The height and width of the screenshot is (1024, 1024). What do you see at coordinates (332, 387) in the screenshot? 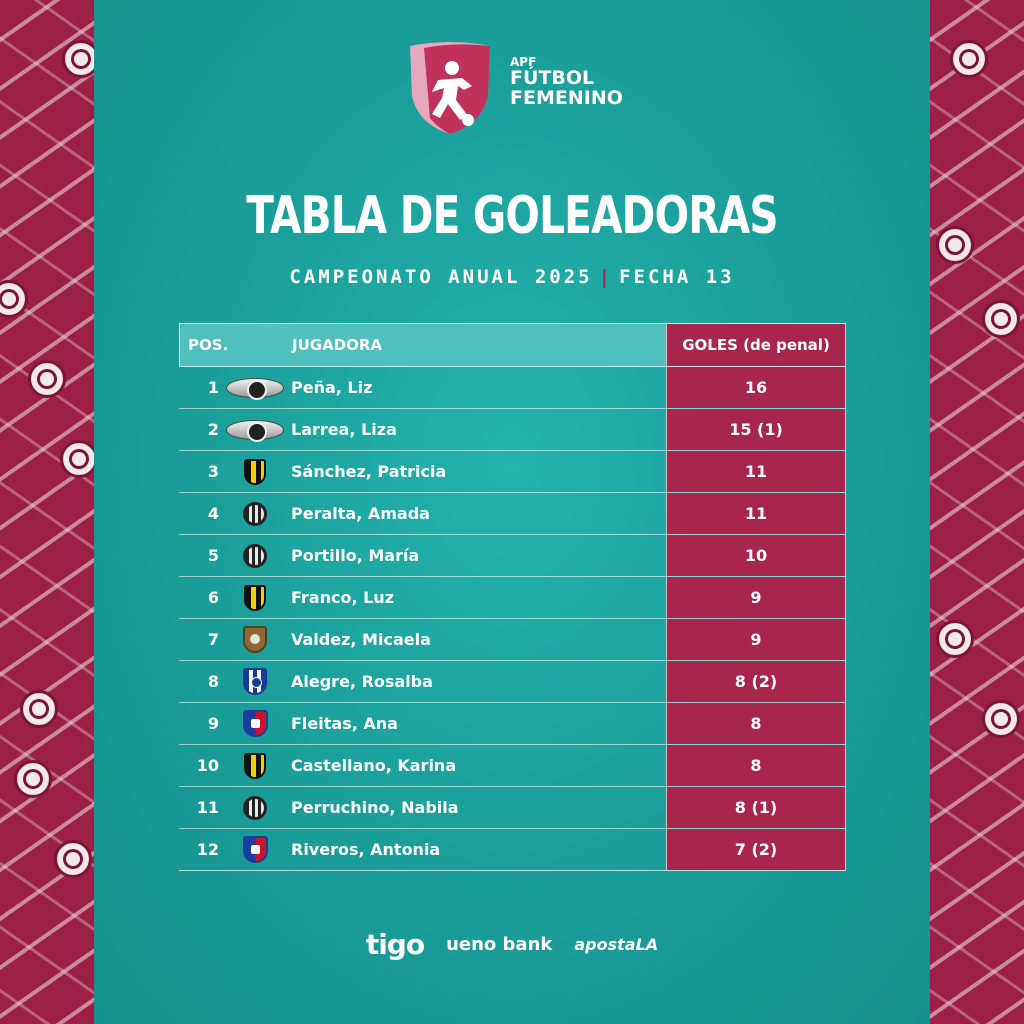
I see `row-player: Peña, Liz` at bounding box center [332, 387].